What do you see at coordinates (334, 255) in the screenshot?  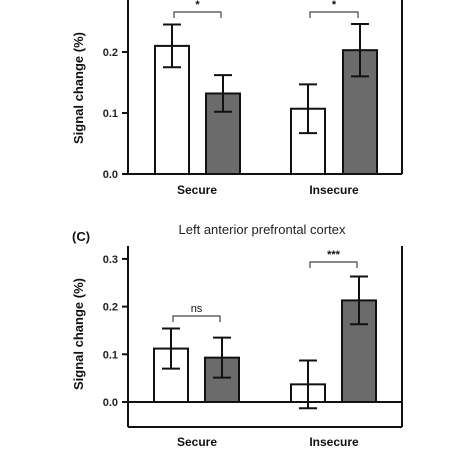 I see `significance-label: ***` at bounding box center [334, 255].